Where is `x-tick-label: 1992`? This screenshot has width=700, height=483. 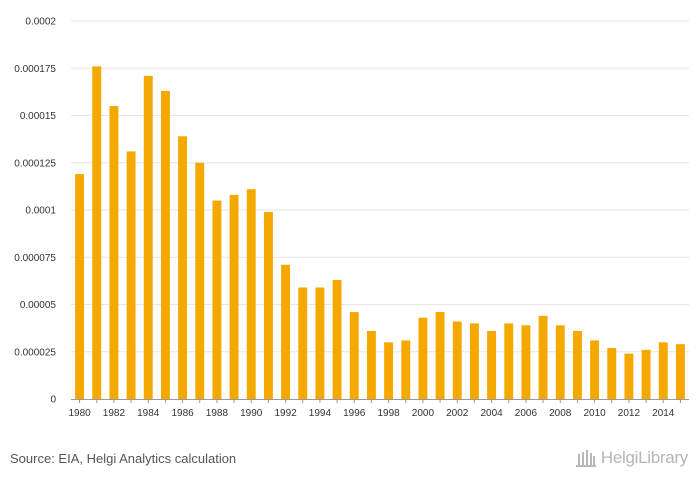 x-tick-label: 1992 is located at coordinates (285, 413).